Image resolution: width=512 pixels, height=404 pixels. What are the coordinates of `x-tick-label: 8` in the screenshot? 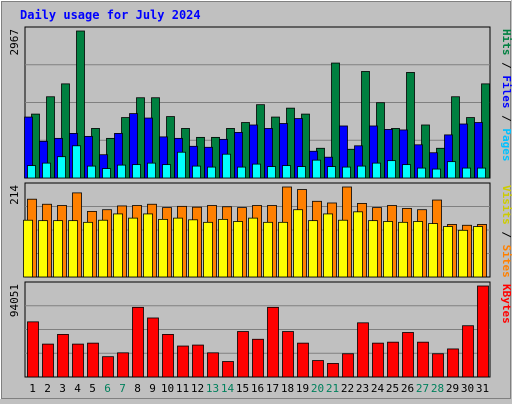 It's located at (137, 388).